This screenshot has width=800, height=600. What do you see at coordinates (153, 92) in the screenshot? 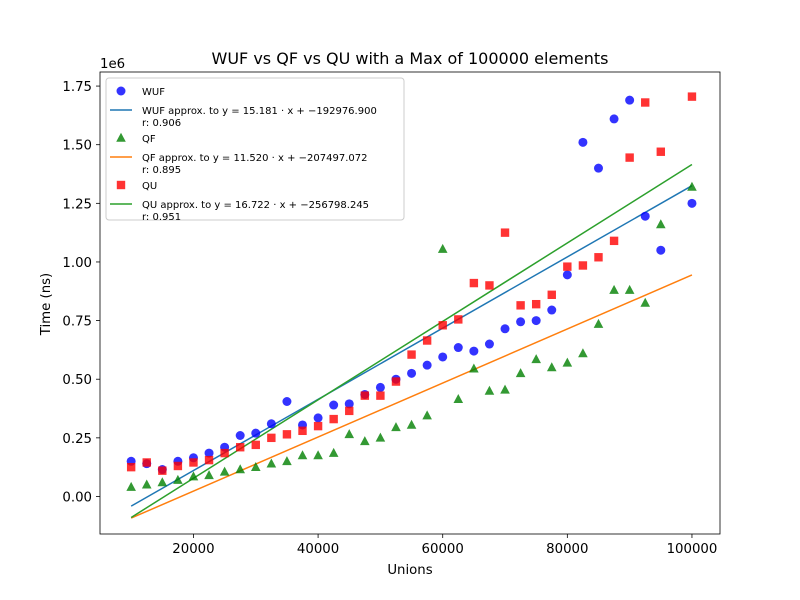
I see `legend-label-wuf: WUF` at bounding box center [153, 92].